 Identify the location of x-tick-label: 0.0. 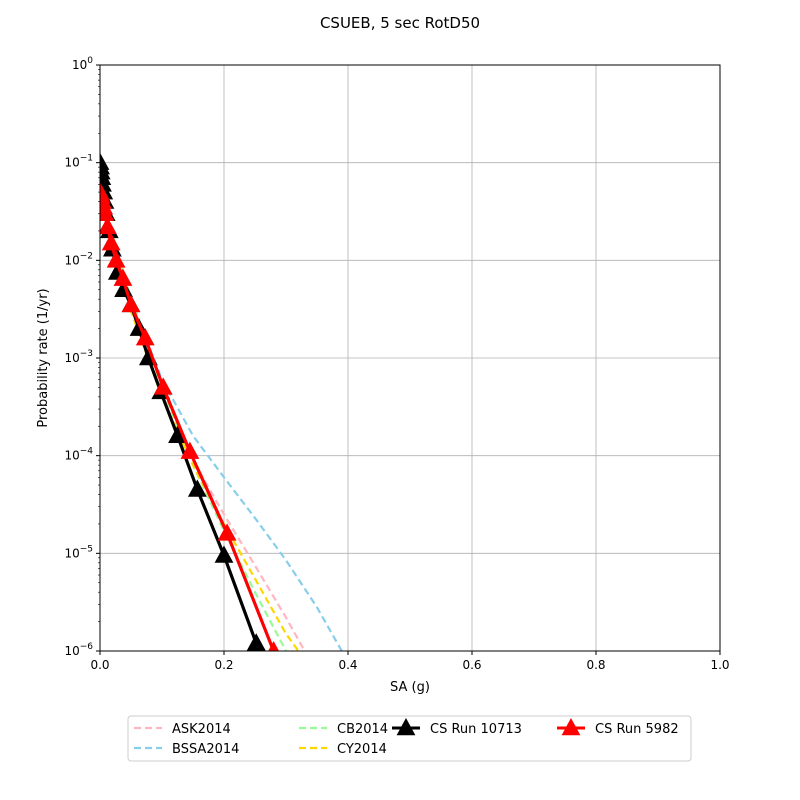
(99, 665).